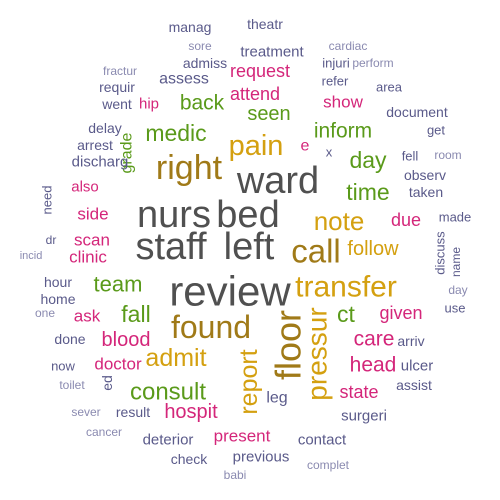 This screenshot has height=500, width=500. I want to click on word-pain: pain, so click(256, 146).